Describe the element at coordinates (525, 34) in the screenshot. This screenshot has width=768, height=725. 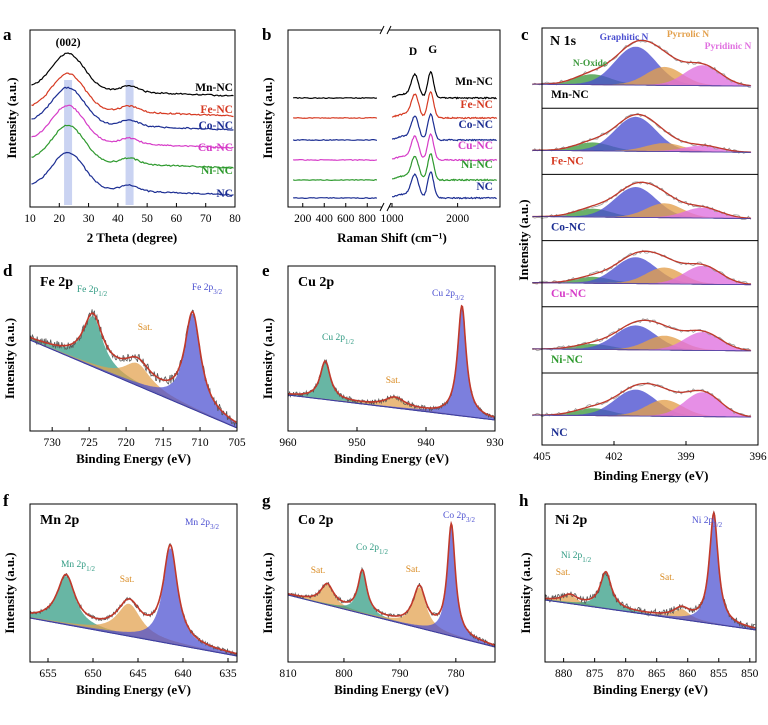
I see `panel-letter: c` at that location.